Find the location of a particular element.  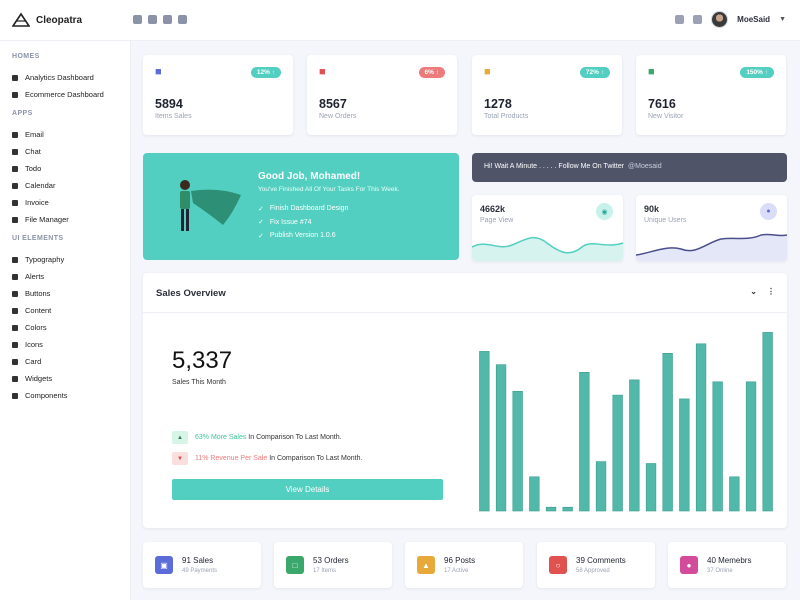

arrow-up-icon: ▲ is located at coordinates (180, 437).